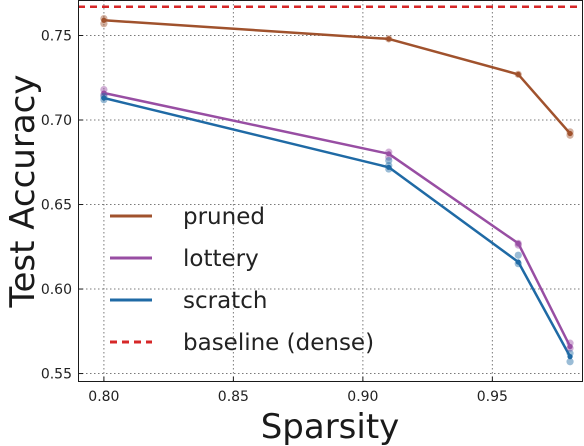 This screenshot has width=584, height=446. I want to click on x-tick-label: 0.90, so click(362, 397).